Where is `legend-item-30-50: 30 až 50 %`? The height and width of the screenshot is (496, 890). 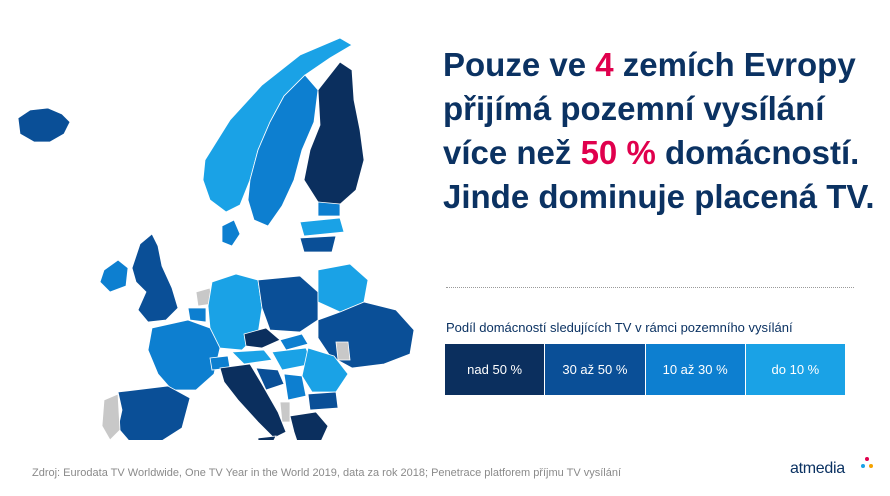
legend-item-30-50: 30 až 50 % is located at coordinates (595, 369).